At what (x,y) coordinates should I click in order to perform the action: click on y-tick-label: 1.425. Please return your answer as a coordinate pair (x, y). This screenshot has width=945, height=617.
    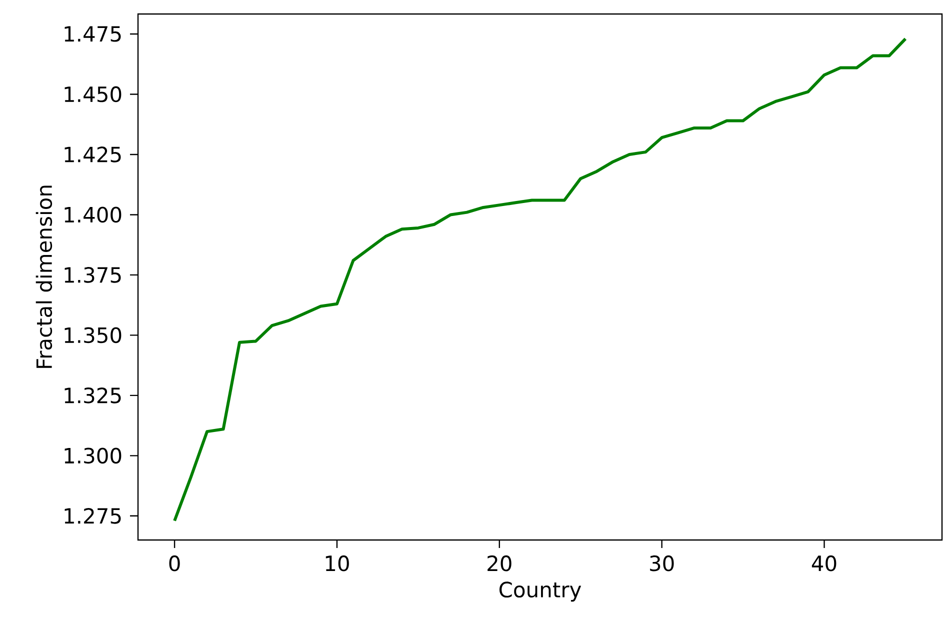
    Looking at the image, I should click on (92, 154).